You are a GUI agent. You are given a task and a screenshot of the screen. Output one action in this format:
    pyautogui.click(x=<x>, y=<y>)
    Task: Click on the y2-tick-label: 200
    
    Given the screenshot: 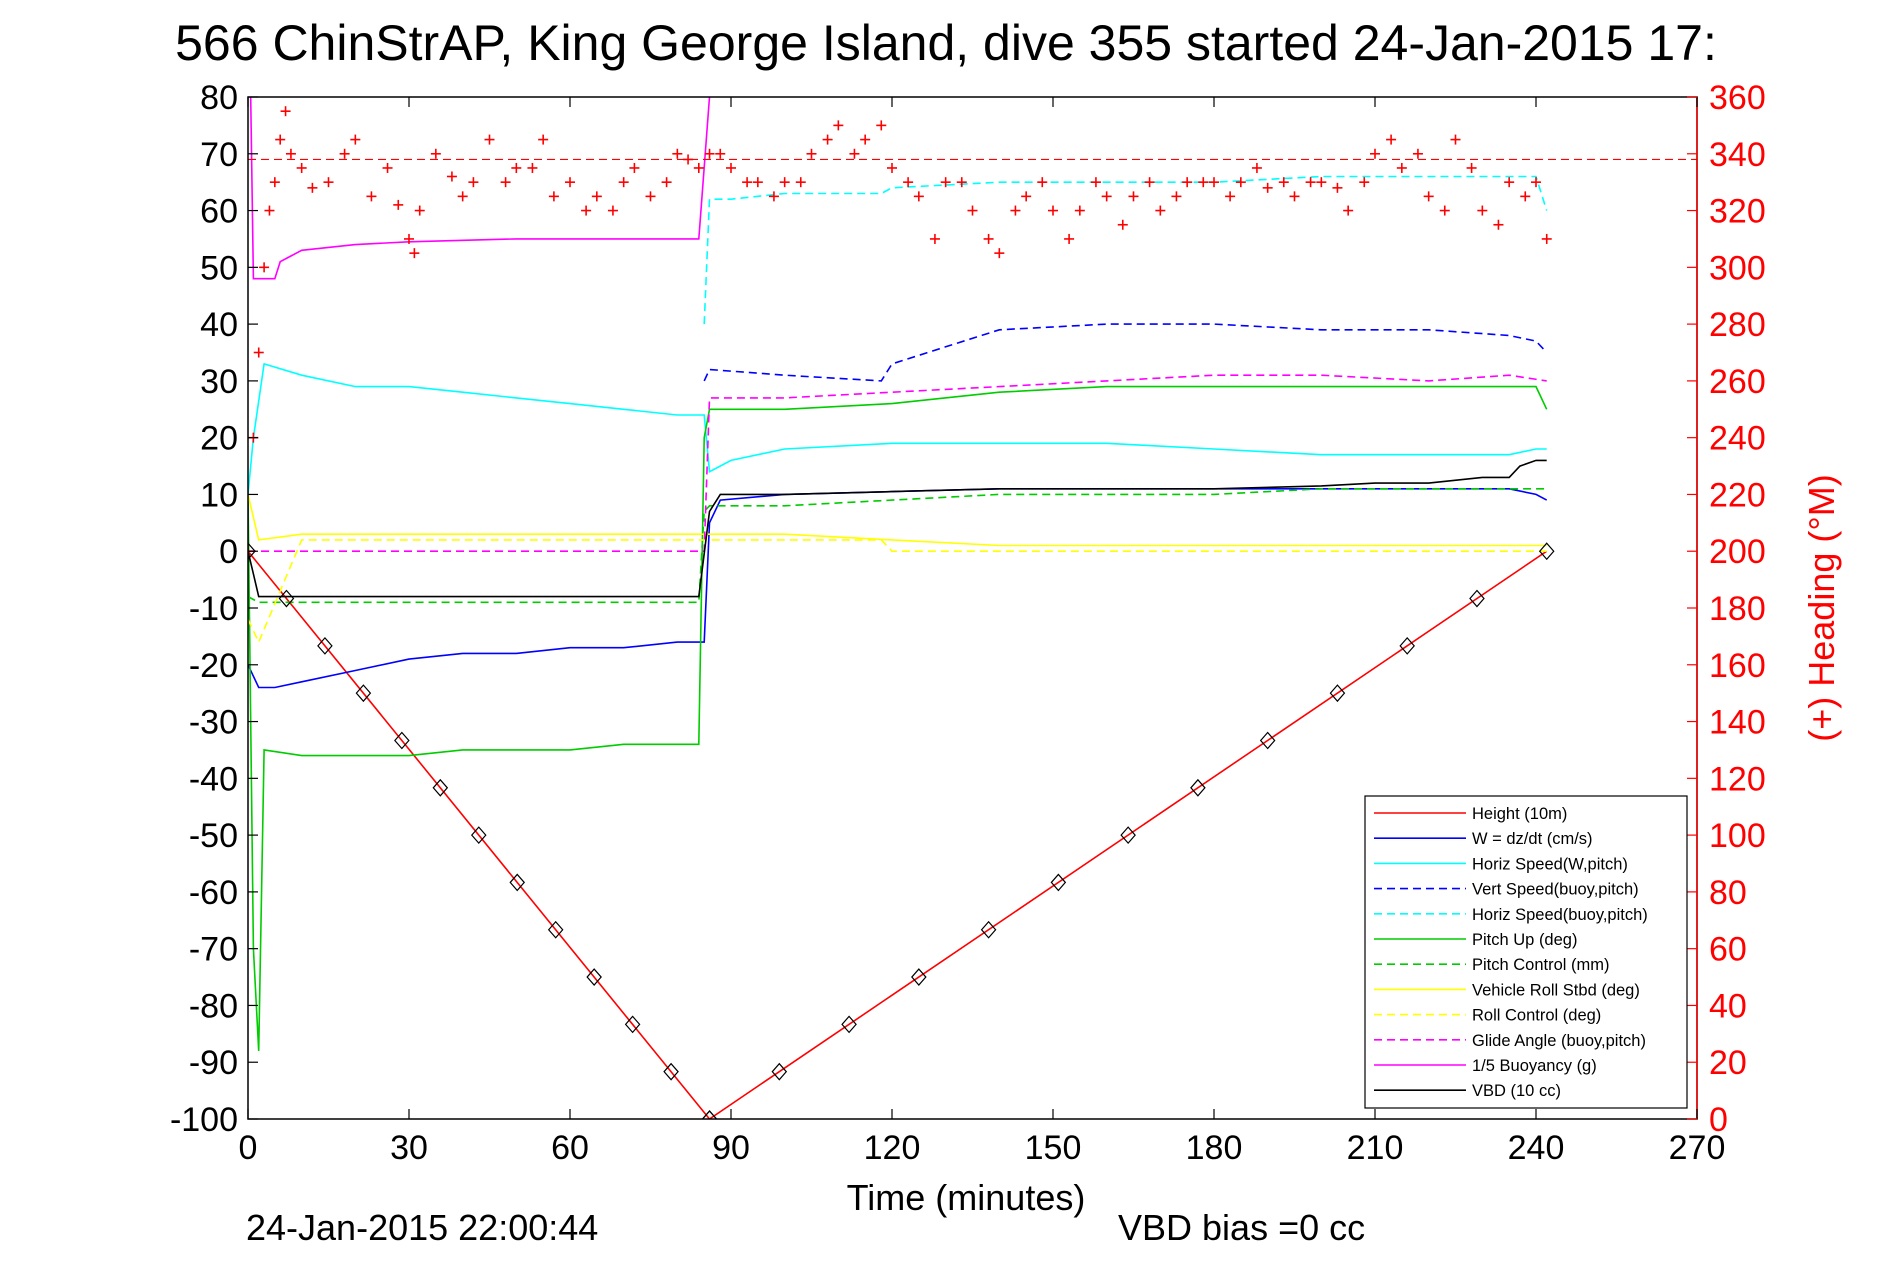 What is the action you would take?
    pyautogui.click(x=1737, y=552)
    